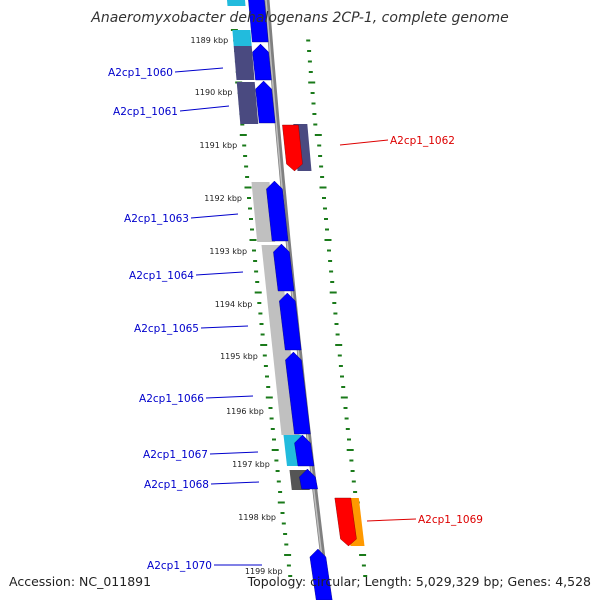  I want to click on gene-label: A2cp1_1063, so click(156, 219).